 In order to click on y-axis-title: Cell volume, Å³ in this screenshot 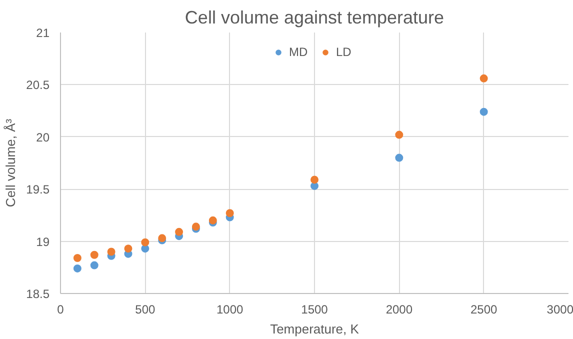, I will do `click(10, 163)`.